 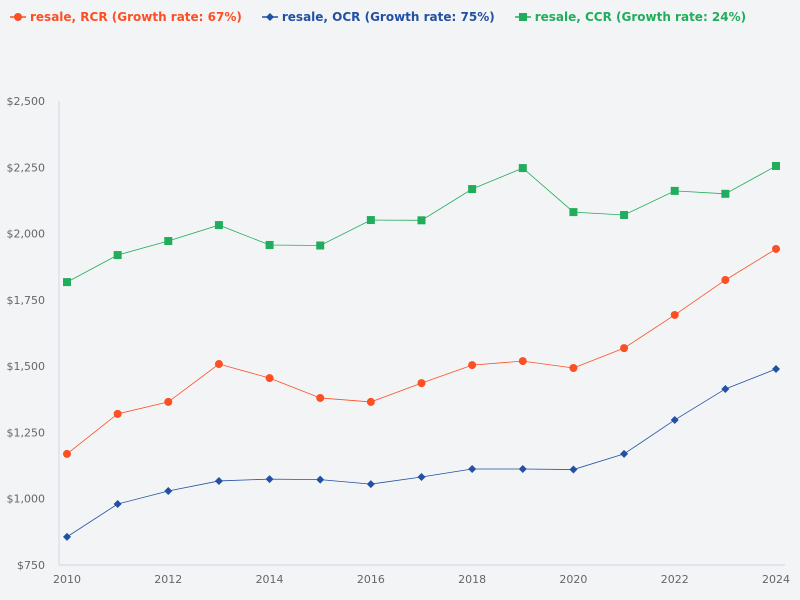 What do you see at coordinates (675, 579) in the screenshot?
I see `x-tick-label: 2022` at bounding box center [675, 579].